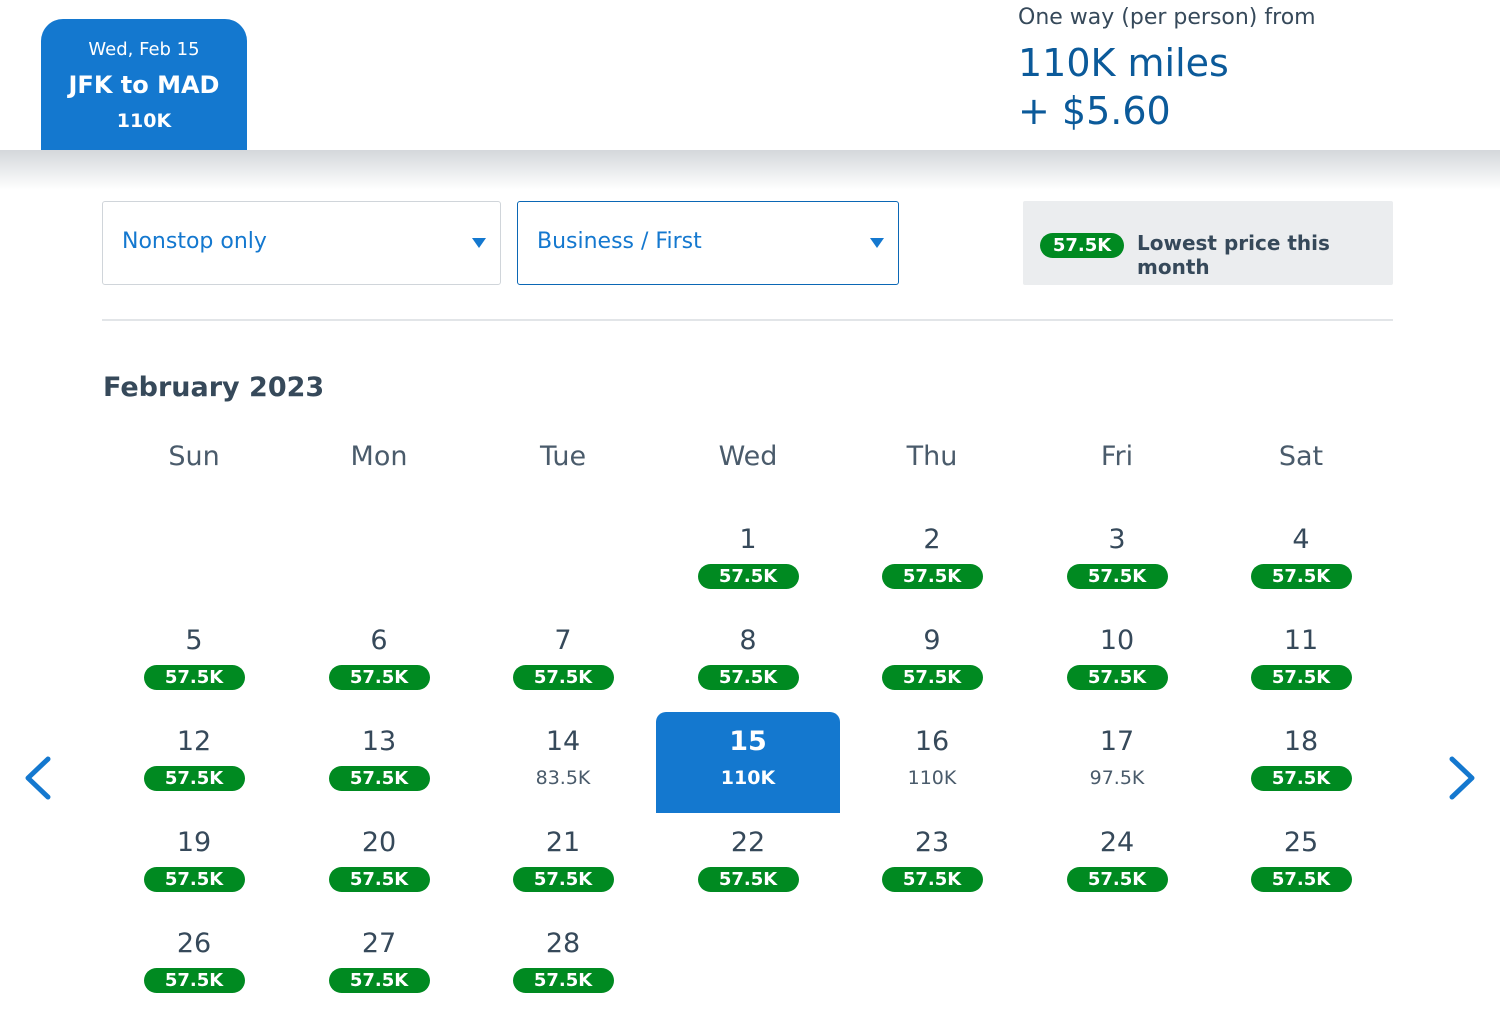 This screenshot has height=1031, width=1500. What do you see at coordinates (563, 863) in the screenshot?
I see `calendar-day: 21 57.5K` at bounding box center [563, 863].